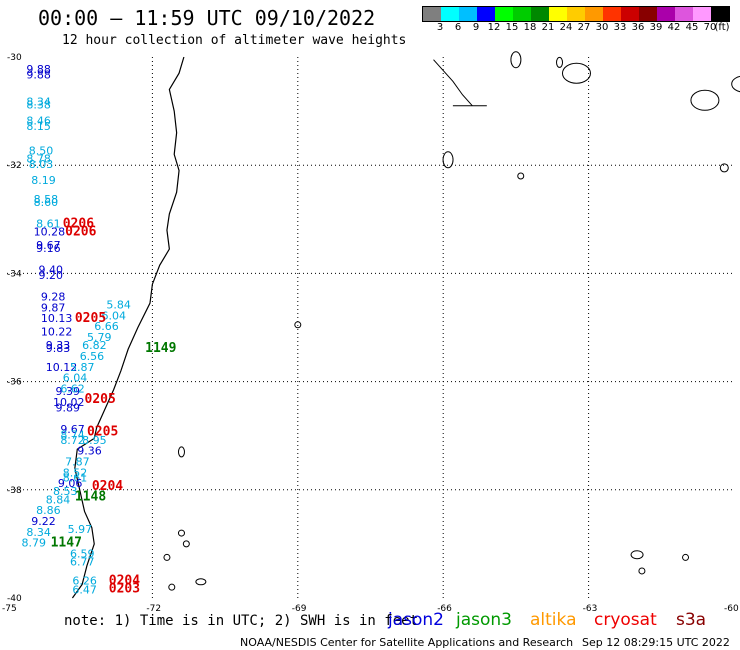  Describe the element at coordinates (440, 27) in the screenshot. I see `color-scale-tick: 3` at that location.